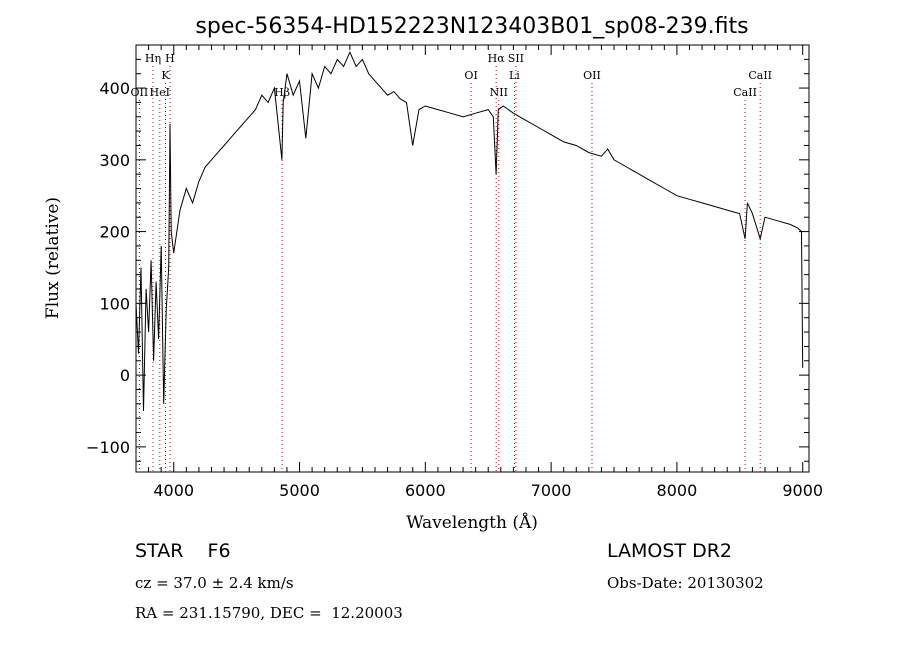 Image resolution: width=900 pixels, height=650 pixels. Describe the element at coordinates (472, 522) in the screenshot. I see `x-axis-label: Wavelength (Å)` at that location.